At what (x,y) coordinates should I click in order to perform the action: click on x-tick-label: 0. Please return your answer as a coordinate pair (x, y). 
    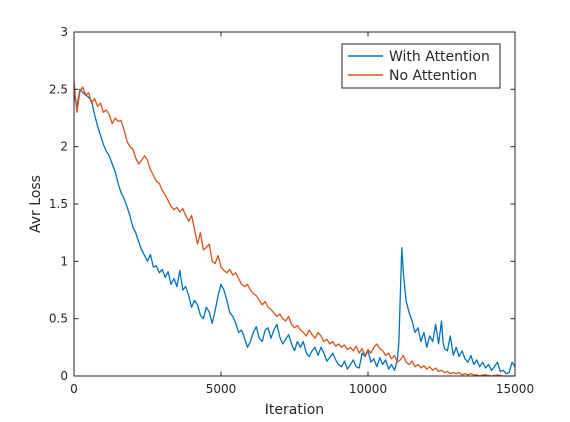
    Looking at the image, I should click on (74, 389).